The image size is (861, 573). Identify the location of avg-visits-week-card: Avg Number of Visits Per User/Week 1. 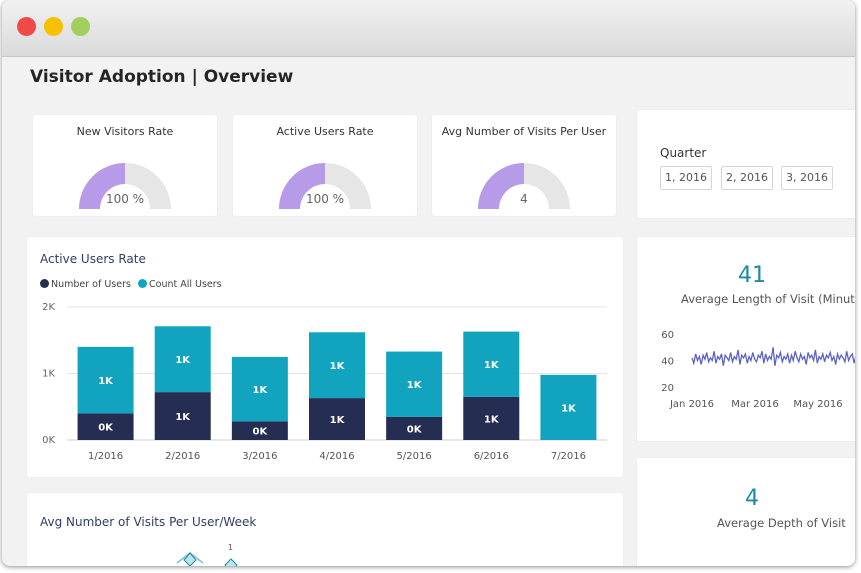
(325, 529).